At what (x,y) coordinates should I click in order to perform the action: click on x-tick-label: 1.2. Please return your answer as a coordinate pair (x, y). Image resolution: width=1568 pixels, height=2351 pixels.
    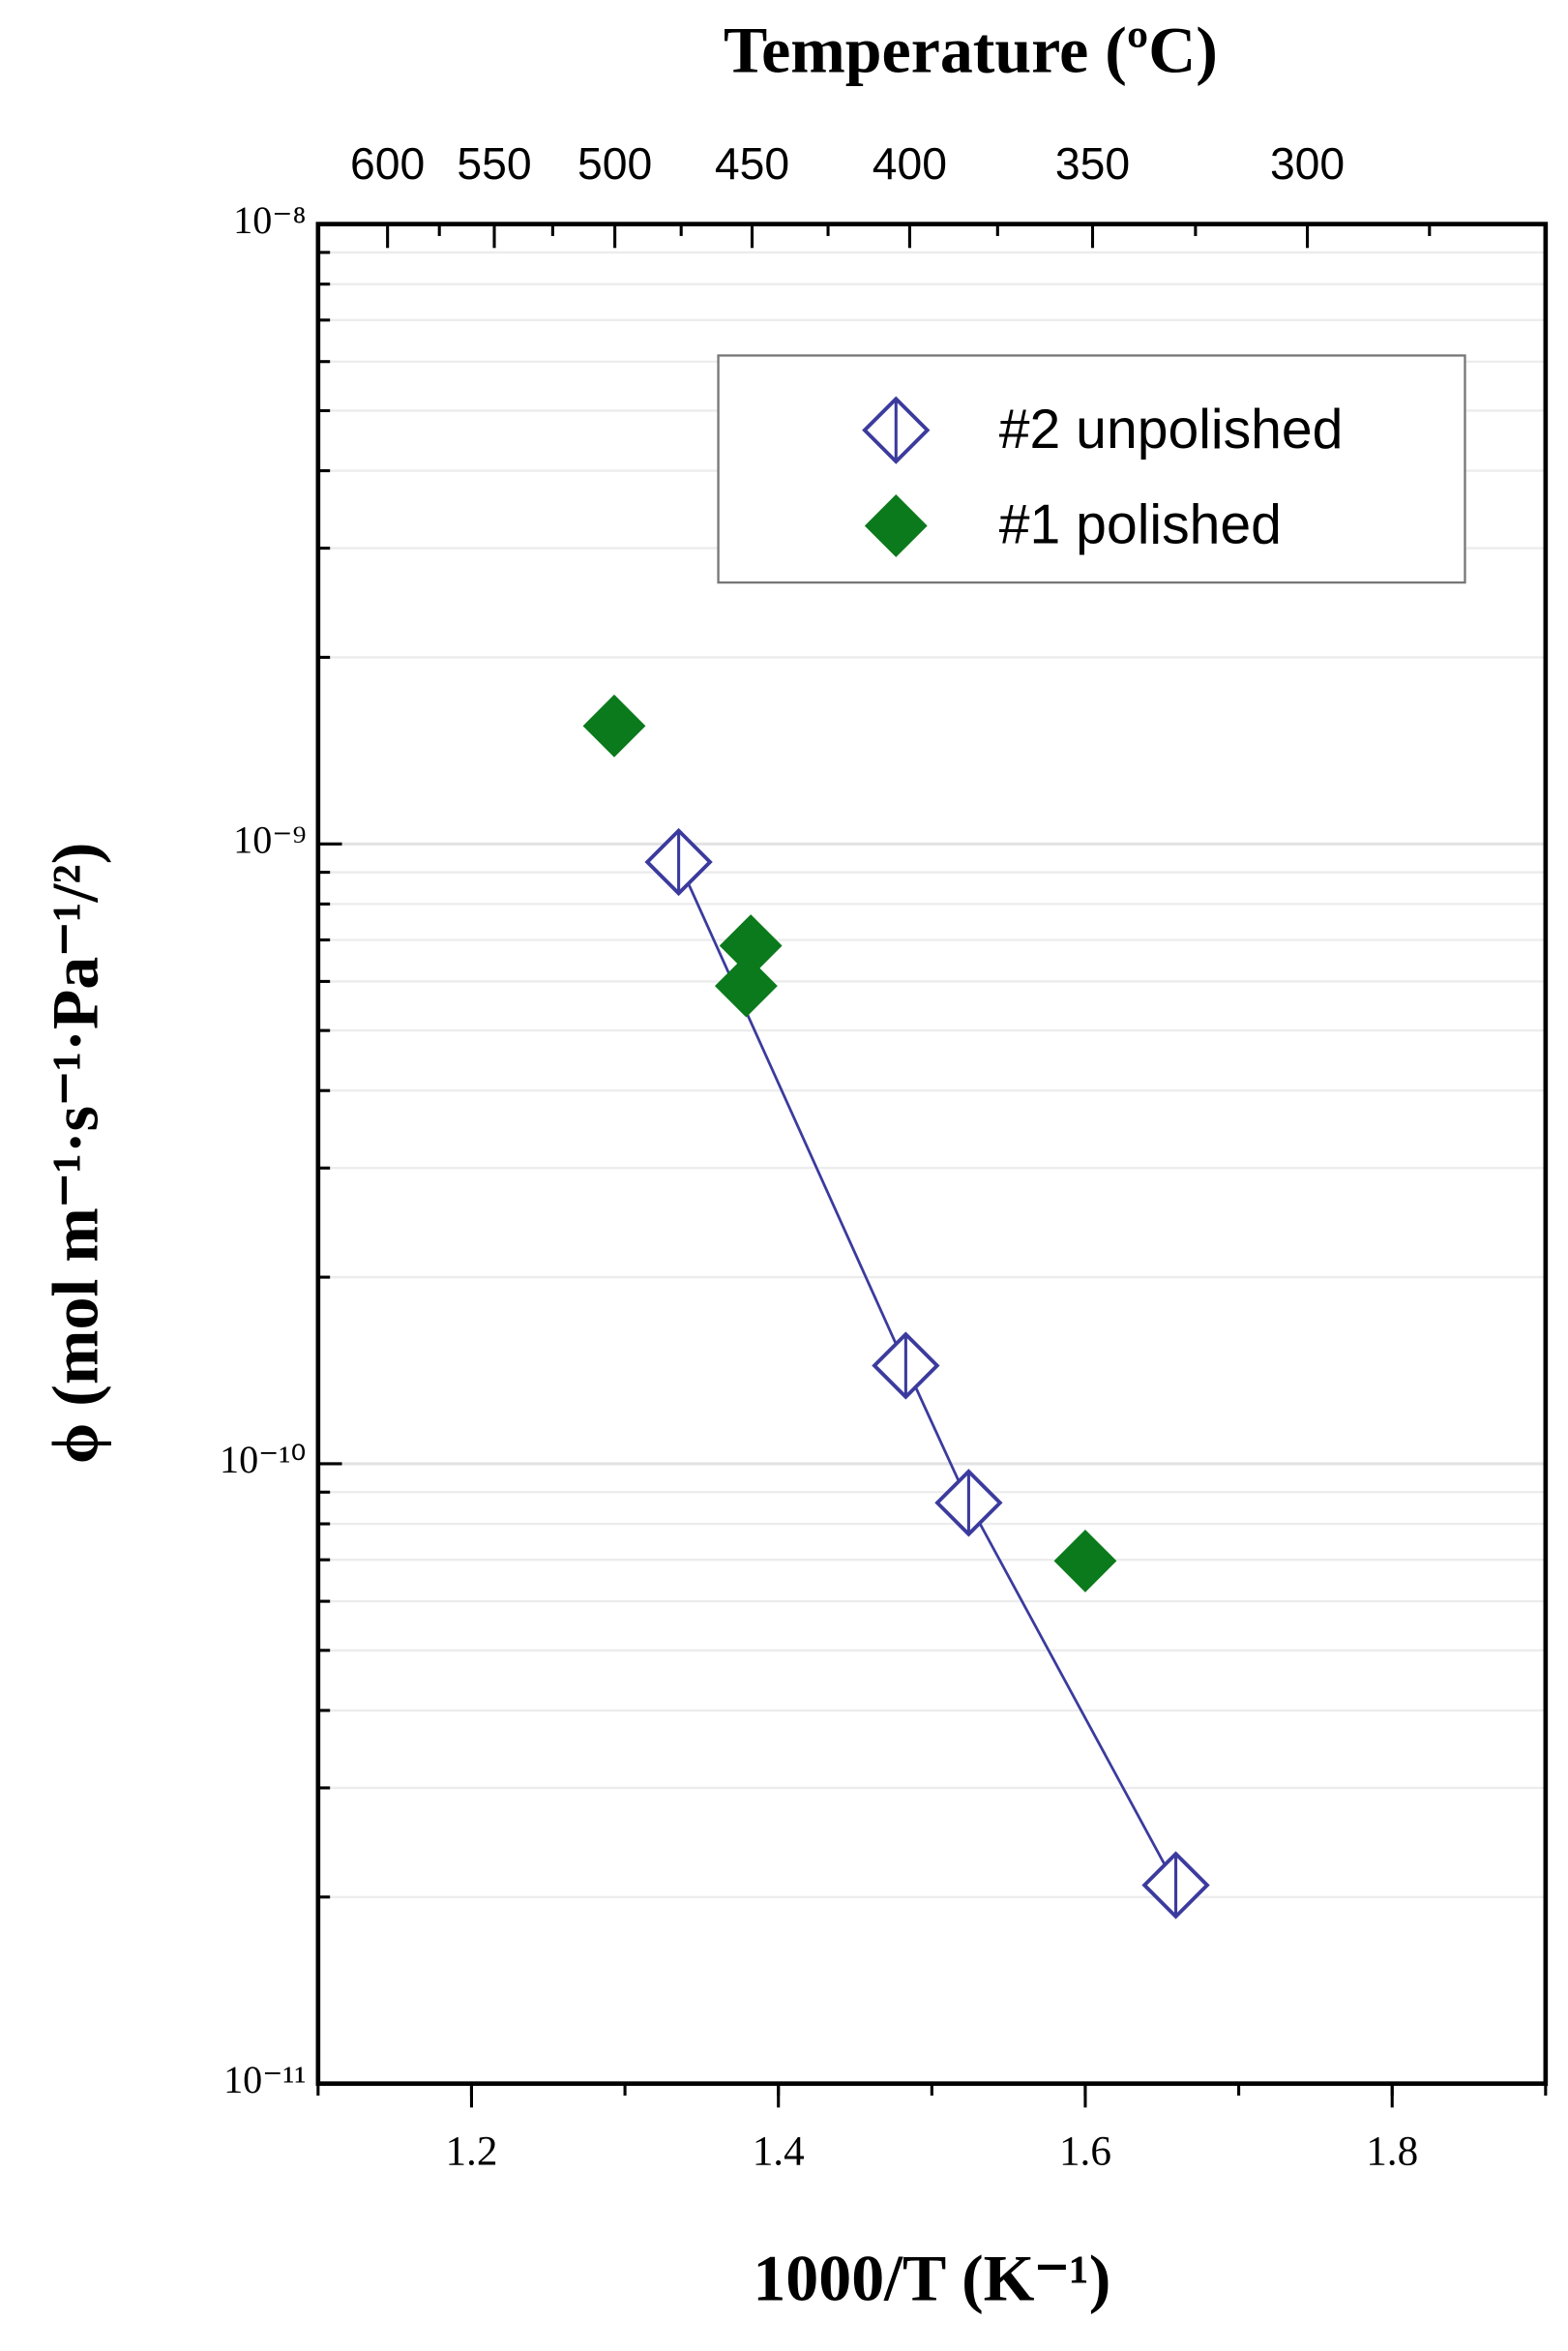
    Looking at the image, I should click on (471, 2151).